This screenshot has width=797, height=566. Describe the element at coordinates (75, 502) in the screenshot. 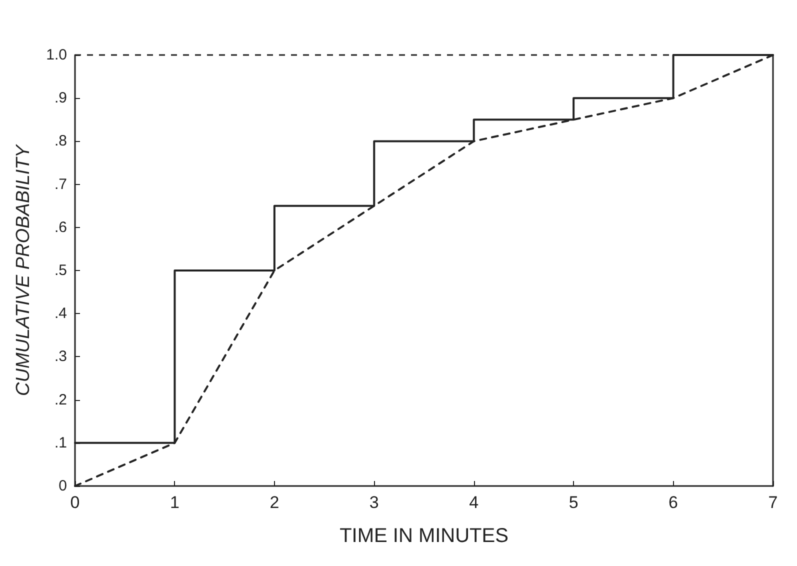

I see `x-tick-label: 0` at that location.